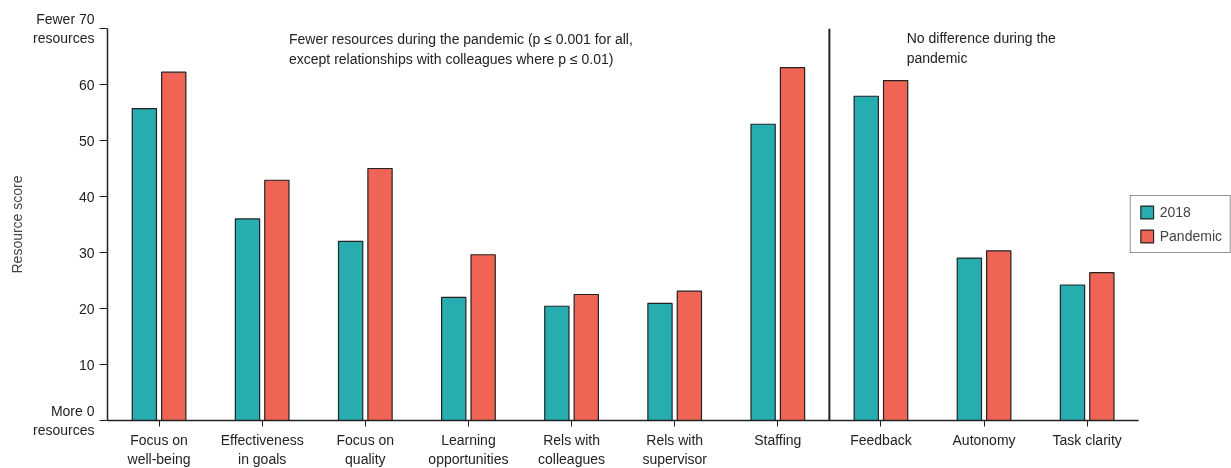 The width and height of the screenshot is (1231, 468). I want to click on y-tick-label: Fewer 70 resources, so click(64, 28).